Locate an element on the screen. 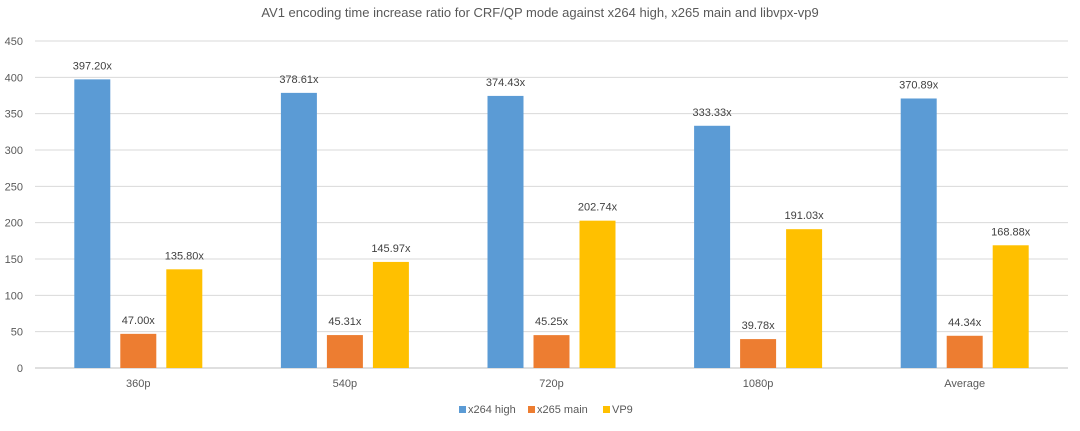  data-label: 45.25x is located at coordinates (552, 322).